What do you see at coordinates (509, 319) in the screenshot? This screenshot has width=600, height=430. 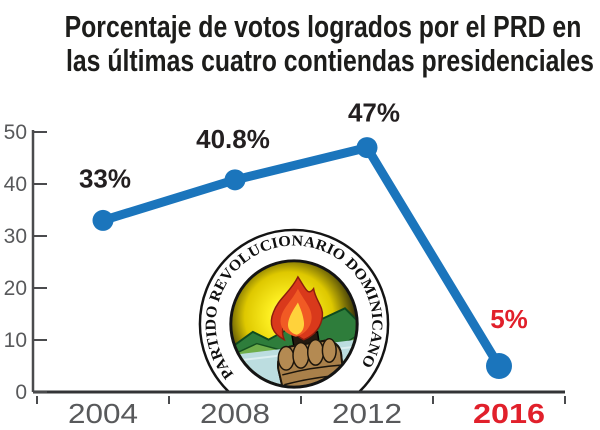 I see `data-point-label: 5%` at bounding box center [509, 319].